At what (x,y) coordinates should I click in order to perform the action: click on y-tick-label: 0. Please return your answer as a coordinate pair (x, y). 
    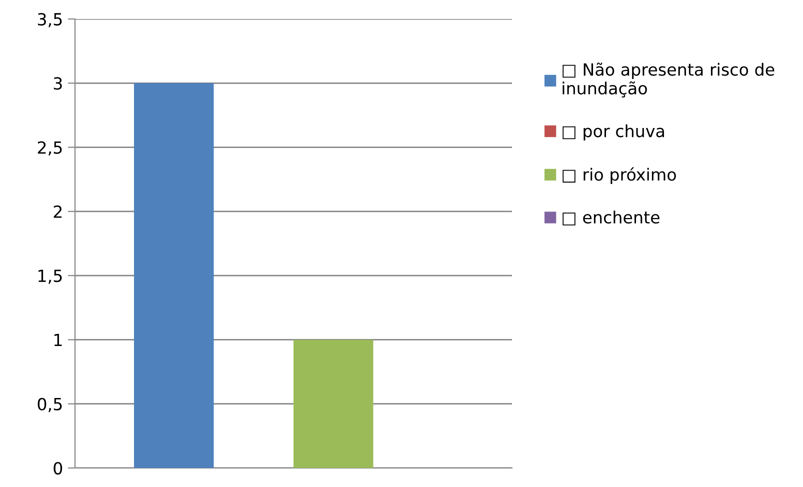
    Looking at the image, I should click on (58, 468).